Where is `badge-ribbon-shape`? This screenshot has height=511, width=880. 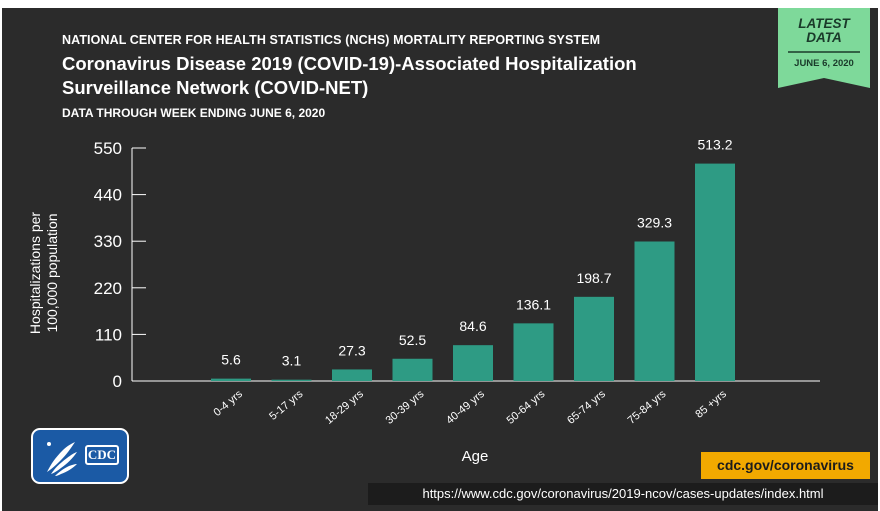 badge-ribbon-shape is located at coordinates (824, 48).